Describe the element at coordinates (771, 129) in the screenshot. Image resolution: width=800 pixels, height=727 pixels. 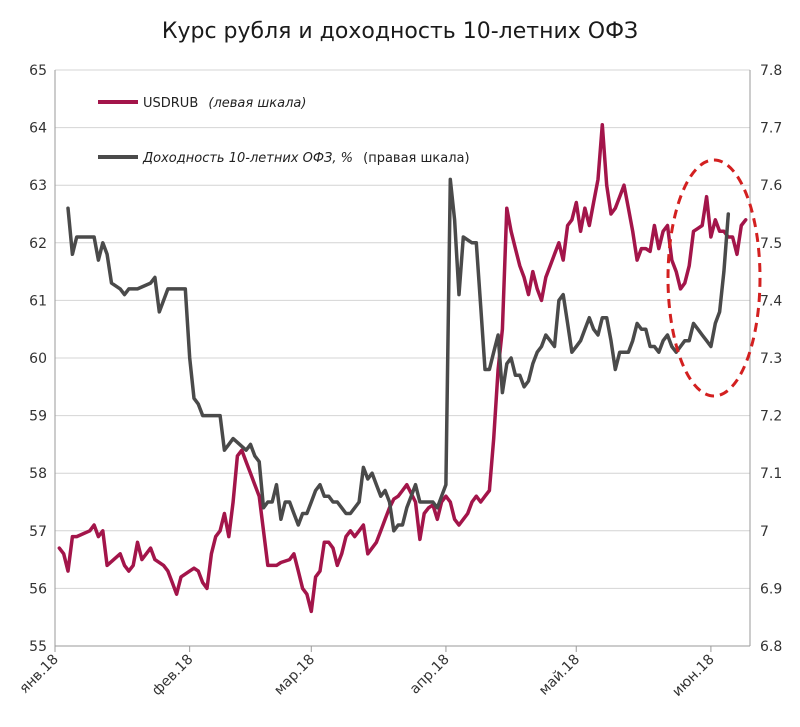
I see `y-tick-right: 7.7` at that location.